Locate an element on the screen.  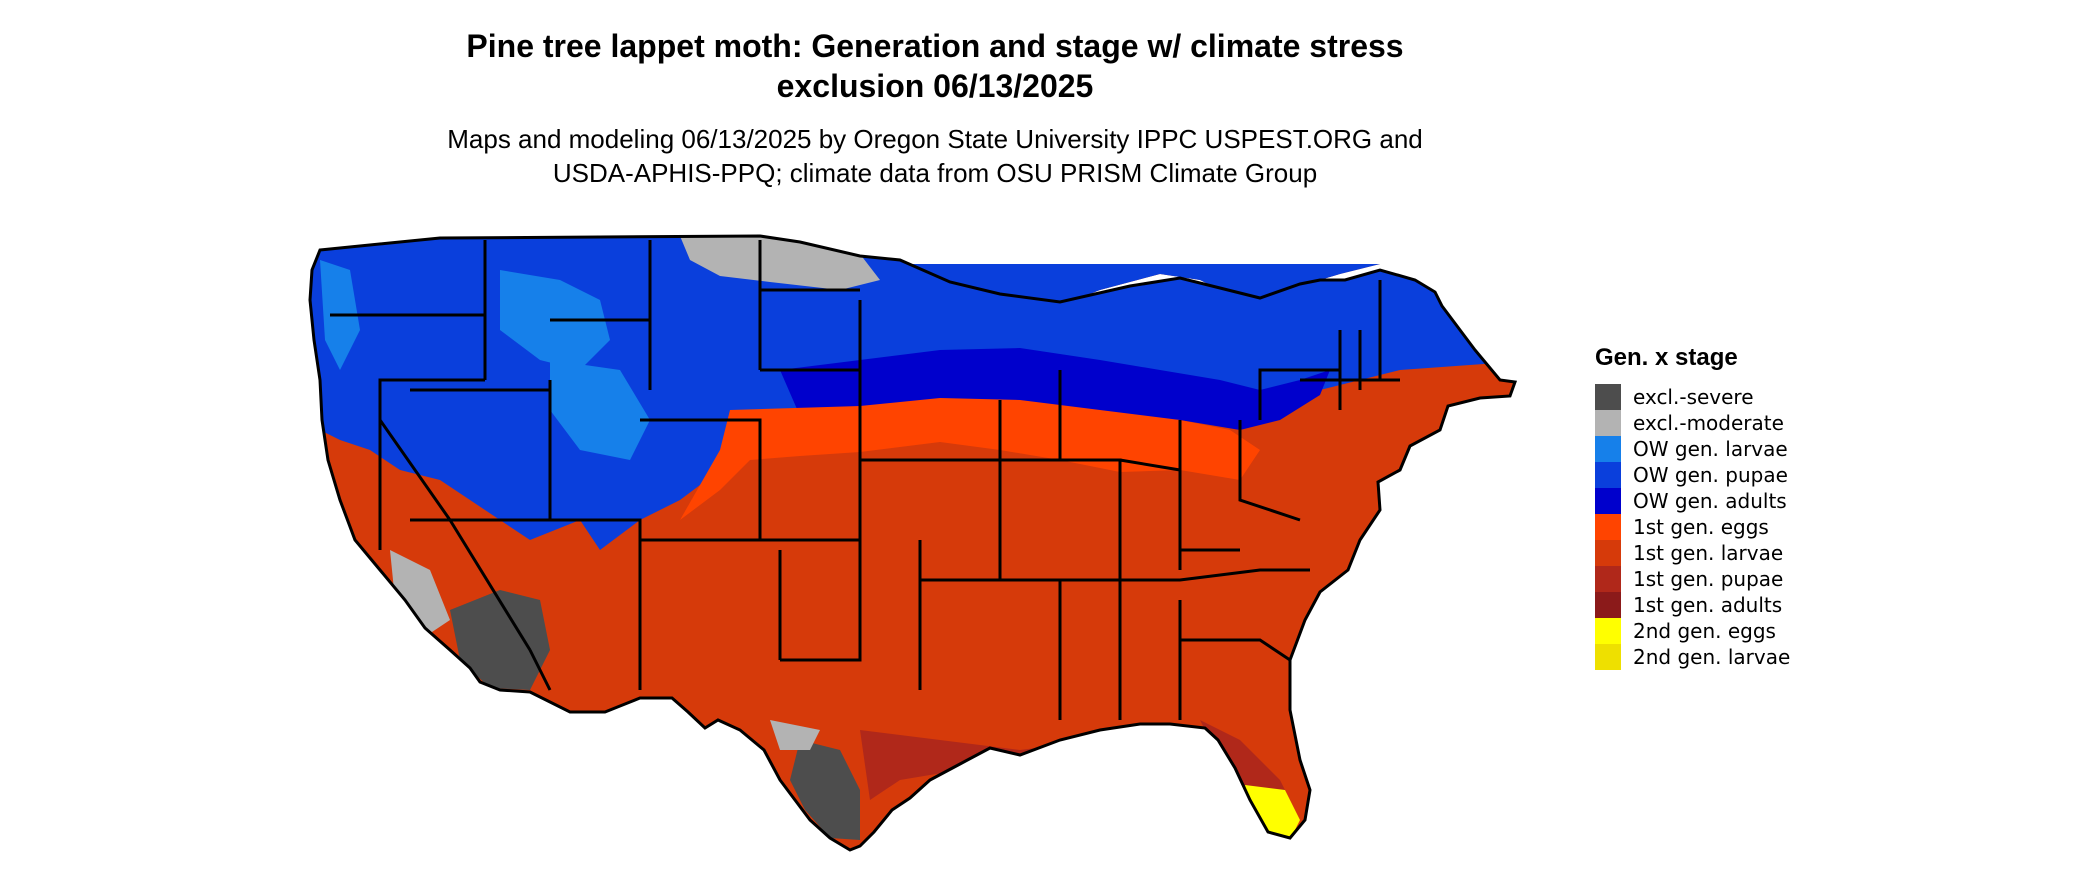
legend-item: 1st gen. larvae is located at coordinates (1692, 553).